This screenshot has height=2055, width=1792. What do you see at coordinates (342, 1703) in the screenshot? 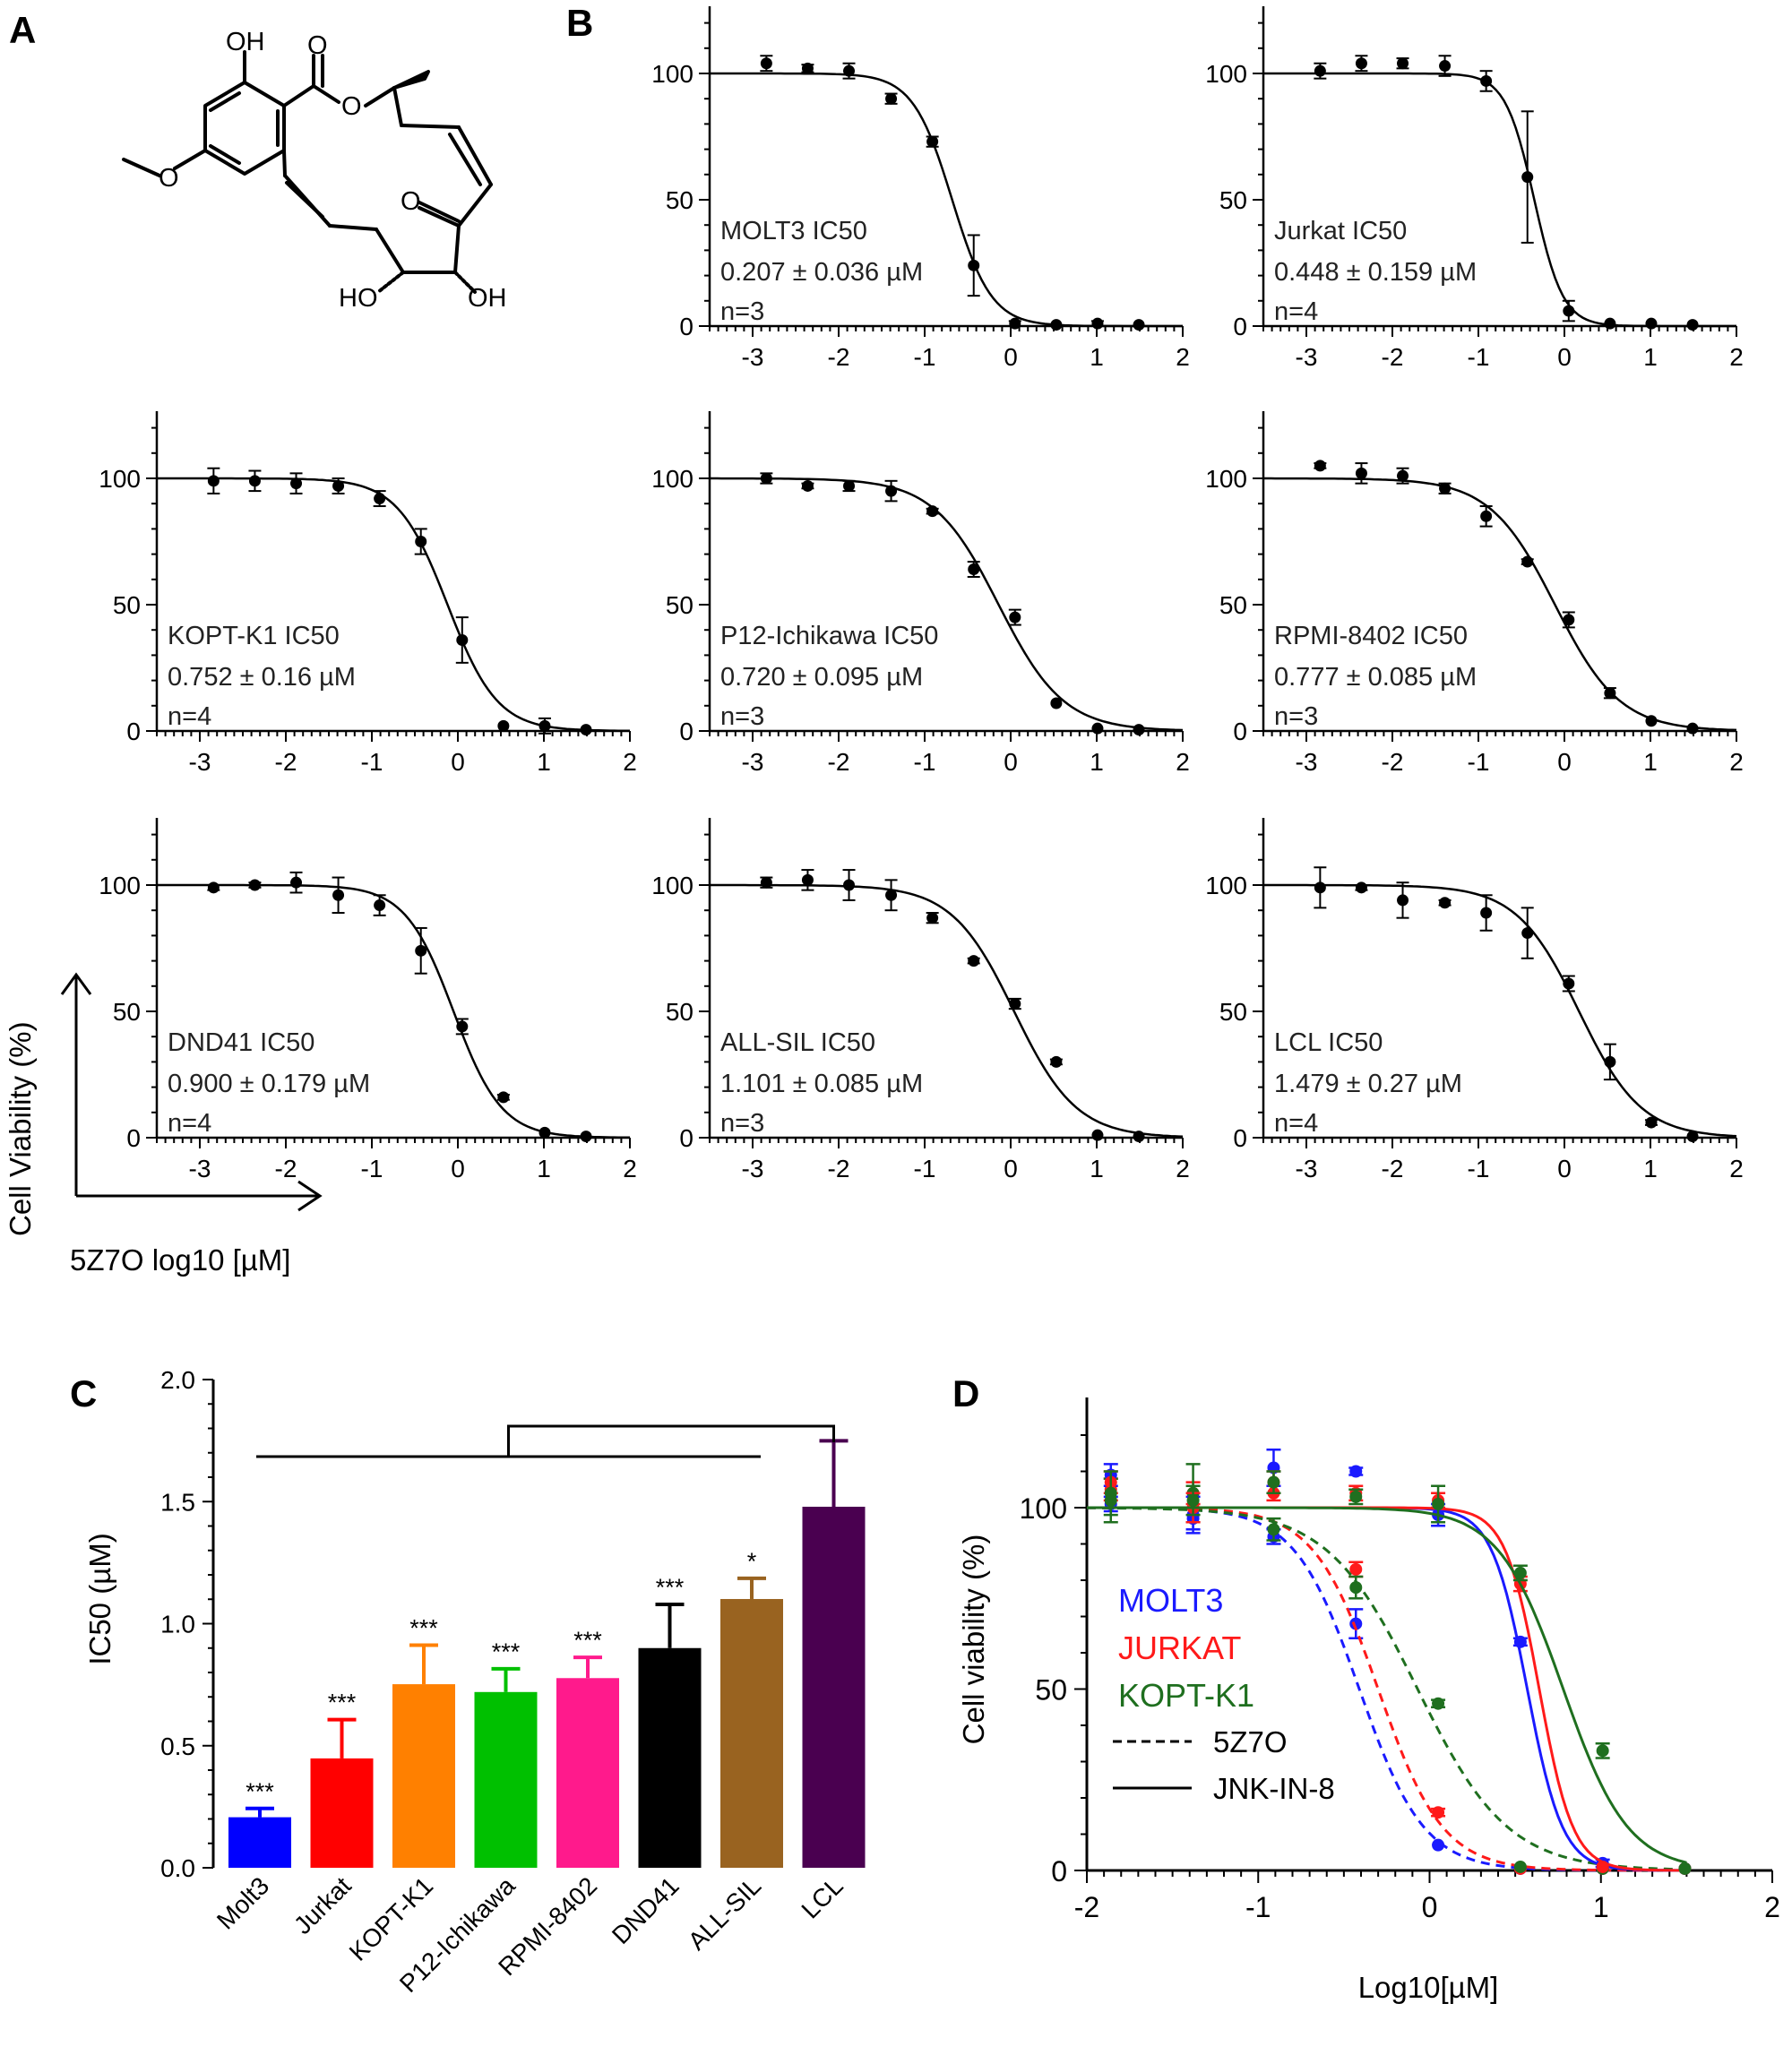
I see `significance-marker: ***` at bounding box center [342, 1703].